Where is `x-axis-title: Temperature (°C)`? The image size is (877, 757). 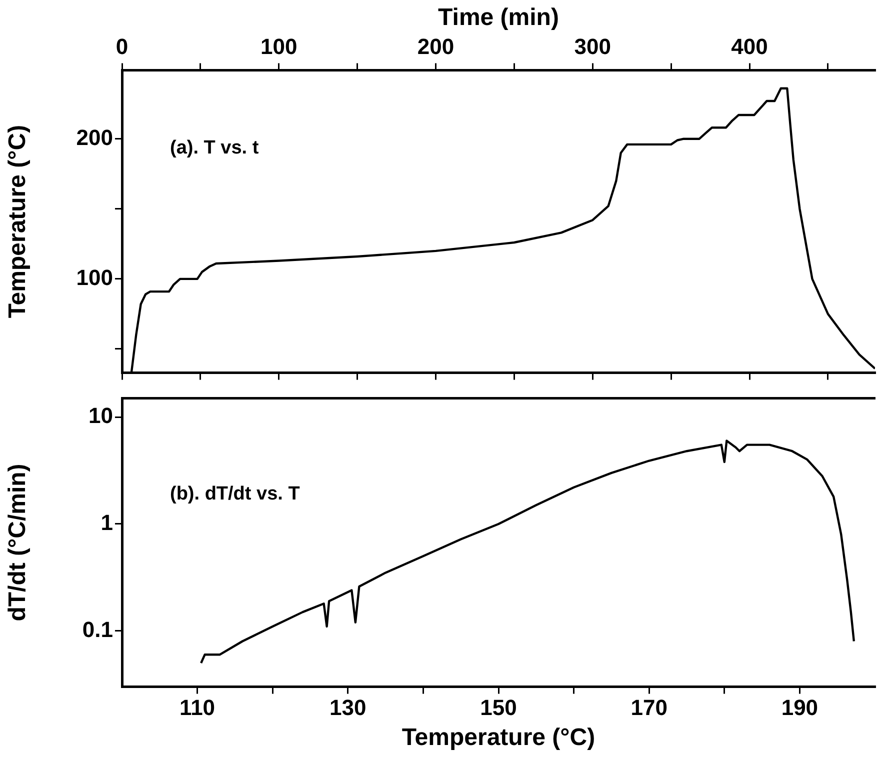 x-axis-title: Temperature (°C) is located at coordinates (499, 738).